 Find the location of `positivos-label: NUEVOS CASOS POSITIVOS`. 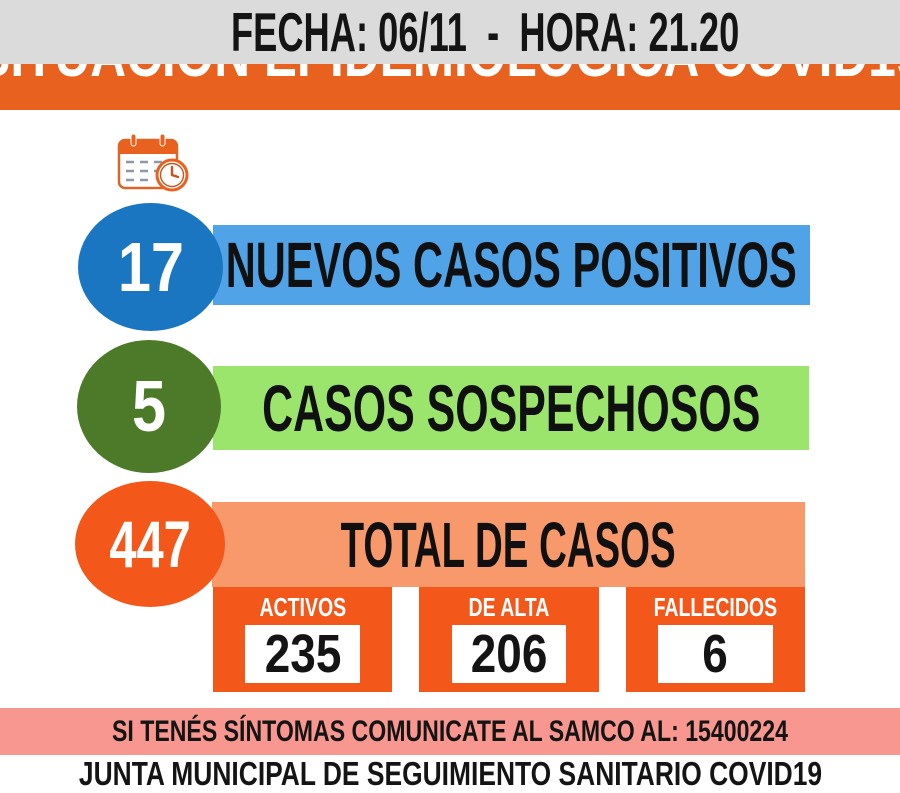

positivos-label: NUEVOS CASOS POSITIVOS is located at coordinates (511, 265).